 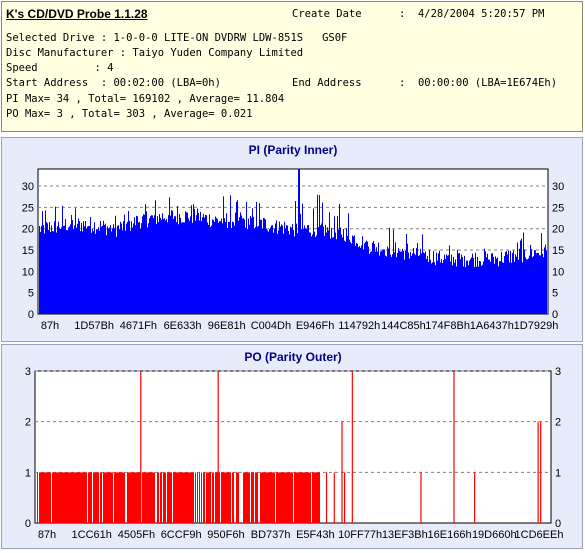 What do you see at coordinates (271, 535) in the screenshot?
I see `x-tick-label: BD737h` at bounding box center [271, 535].